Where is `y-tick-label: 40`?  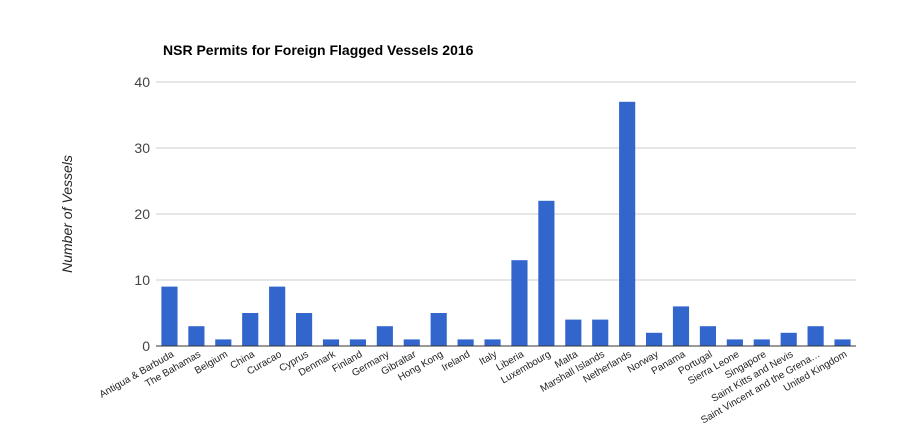 y-tick-label: 40 is located at coordinates (142, 82).